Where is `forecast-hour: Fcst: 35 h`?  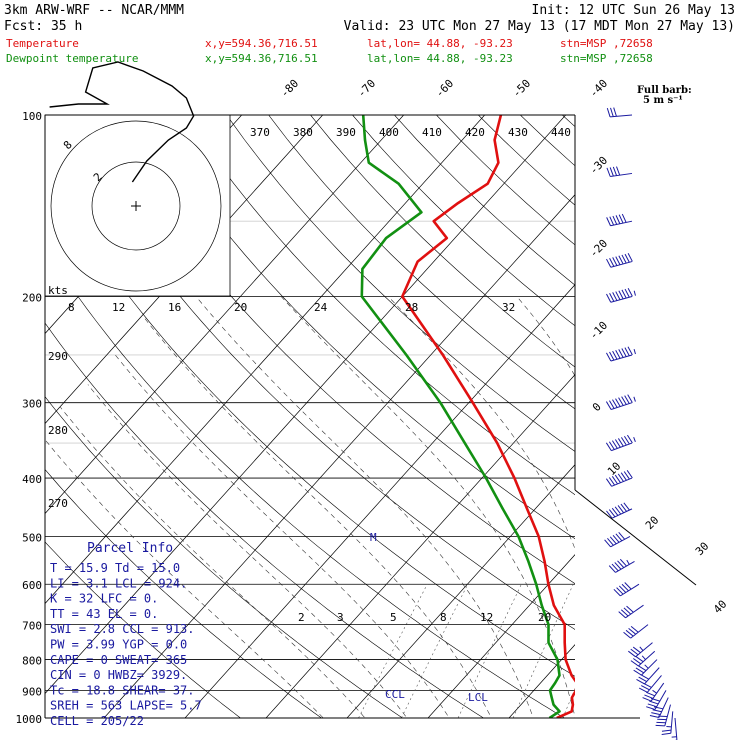
forecast-hour: Fcst: 35 h is located at coordinates (43, 26).